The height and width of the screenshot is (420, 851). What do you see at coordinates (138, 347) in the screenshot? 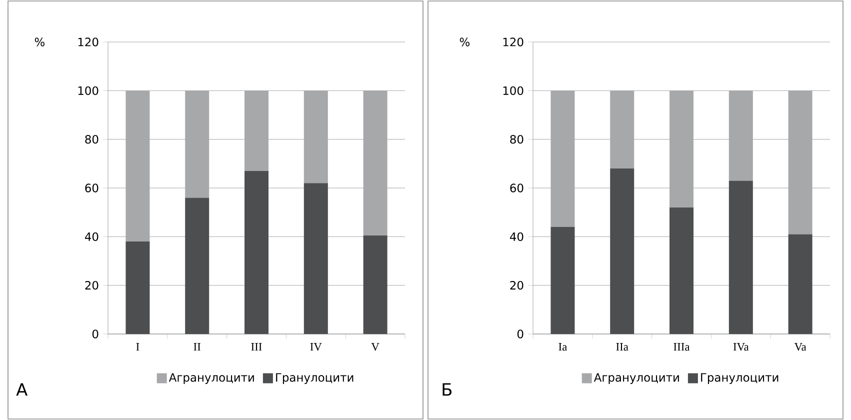
I see `x-tick-label: I` at bounding box center [138, 347].